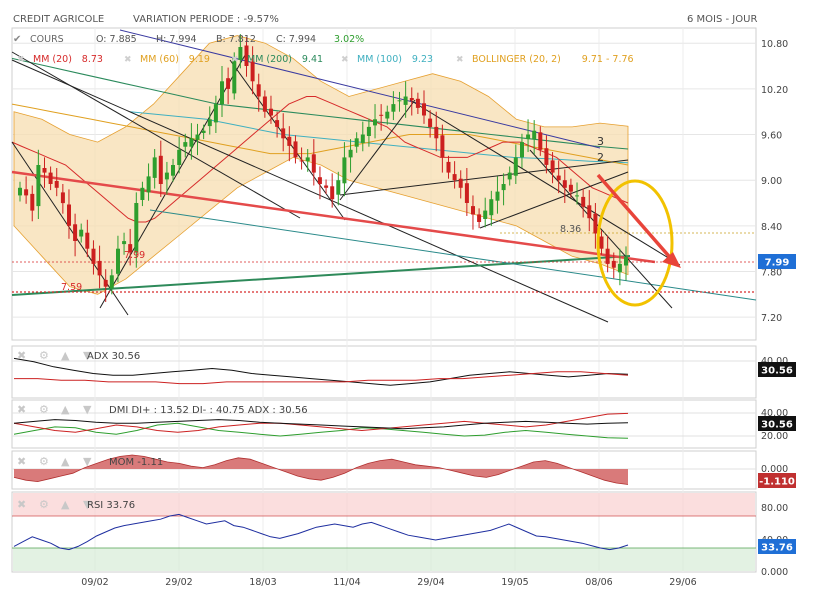 The image size is (814, 596). What do you see at coordinates (17, 39) in the screenshot?
I see `cours-check-icon: ✔` at bounding box center [17, 39].